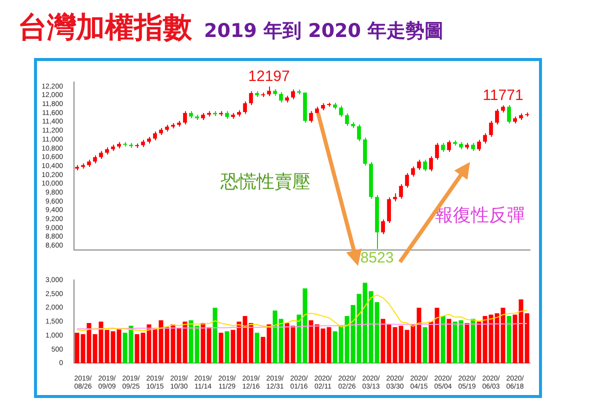 Image resolution: width=600 pixels, height=402 pixels. What do you see at coordinates (269, 77) in the screenshot?
I see `annotation: 12197` at bounding box center [269, 77].